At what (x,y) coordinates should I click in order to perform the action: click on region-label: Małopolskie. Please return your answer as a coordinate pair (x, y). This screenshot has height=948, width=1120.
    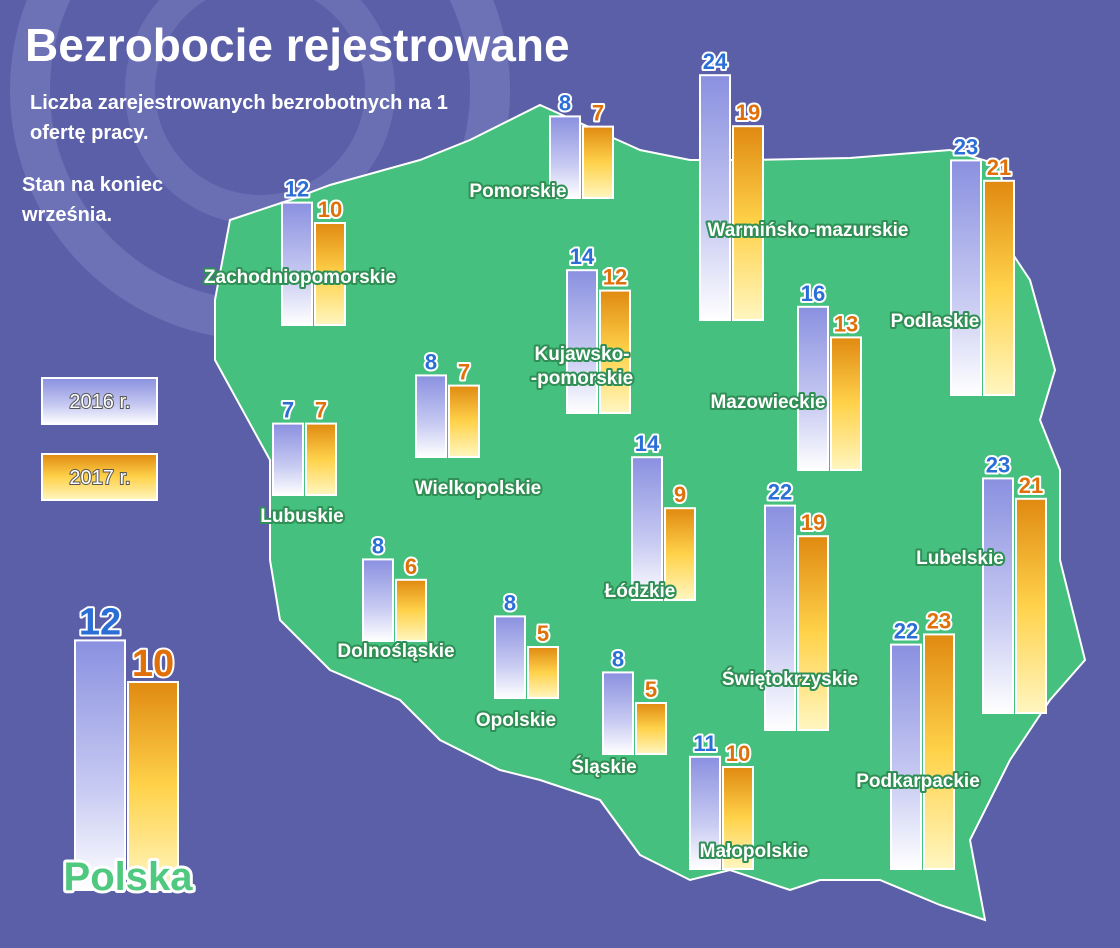
    Looking at the image, I should click on (754, 851).